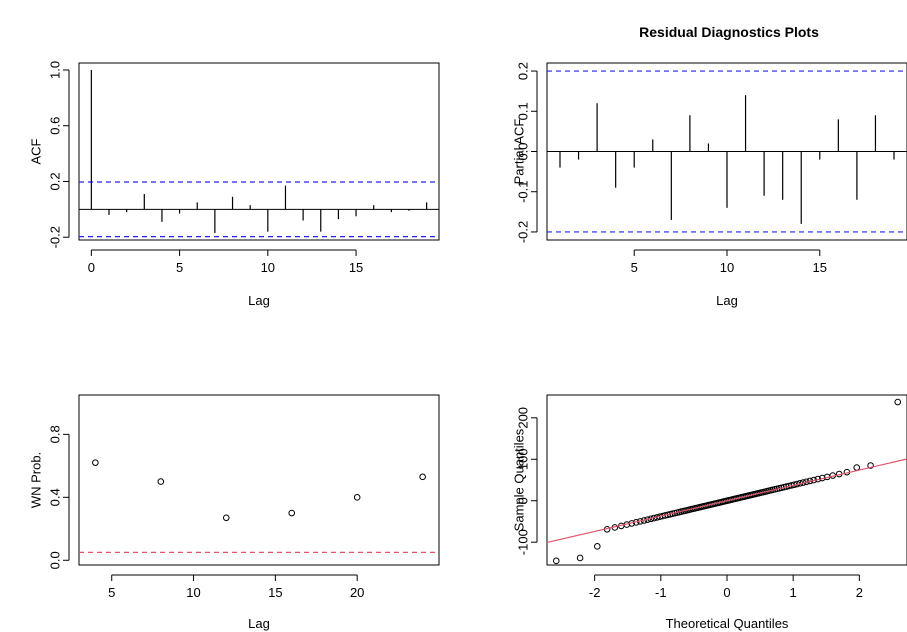 This screenshot has height=632, width=907. Describe the element at coordinates (55, 70) in the screenshot. I see `y-tick-label: 1.0` at that location.